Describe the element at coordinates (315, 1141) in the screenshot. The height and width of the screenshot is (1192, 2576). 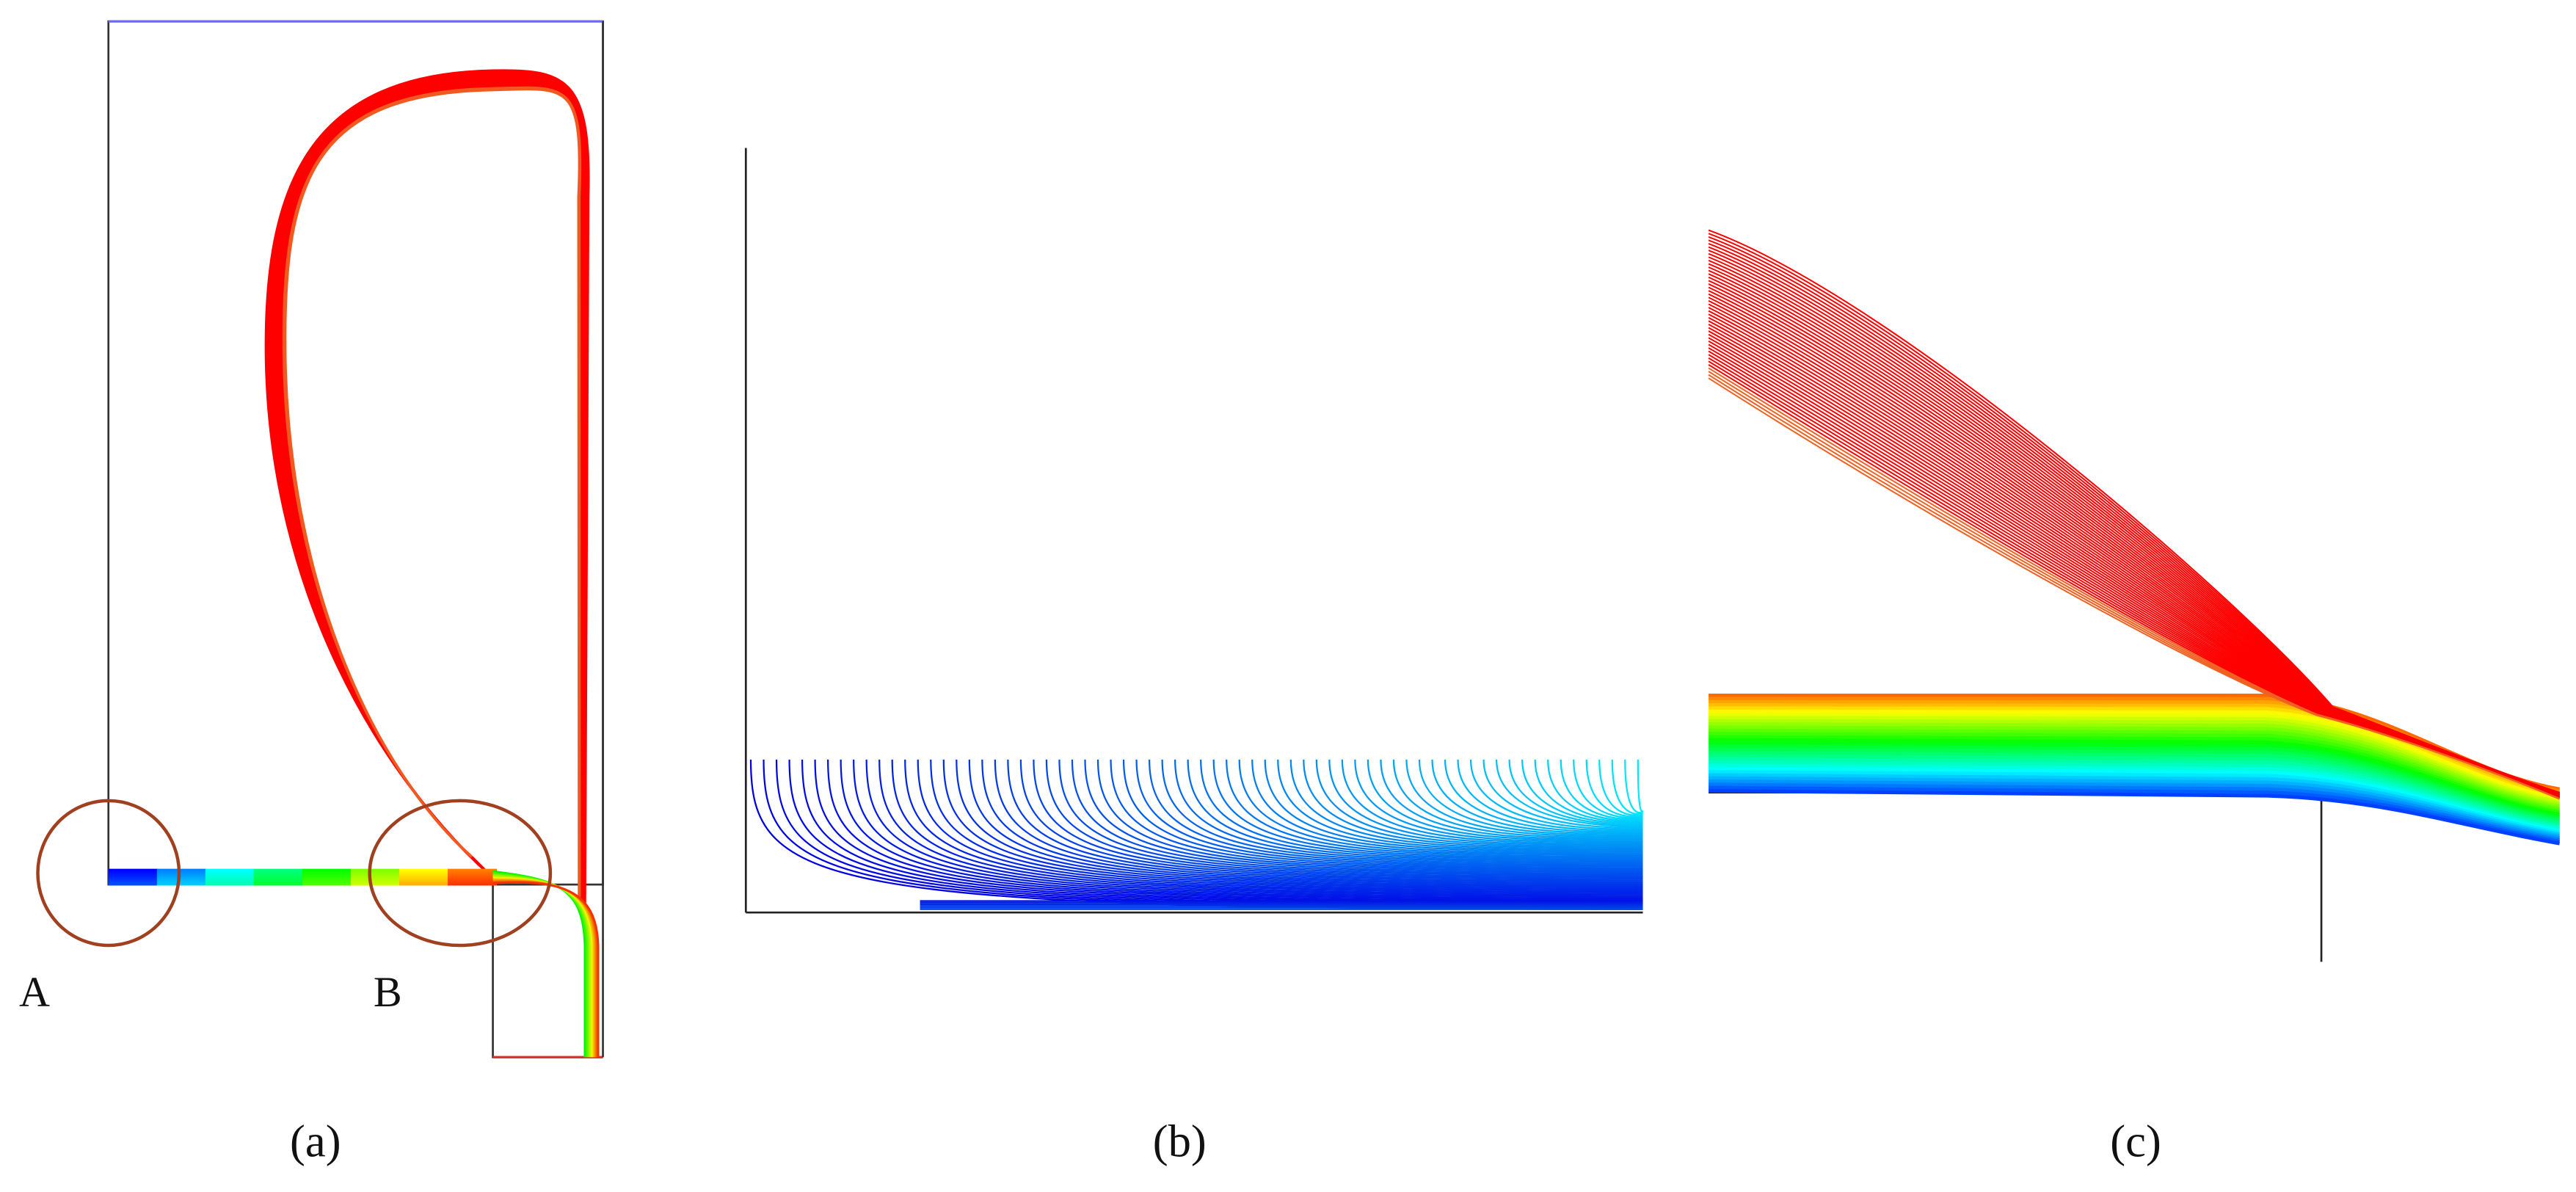
I see `panel-caption: (a)` at that location.